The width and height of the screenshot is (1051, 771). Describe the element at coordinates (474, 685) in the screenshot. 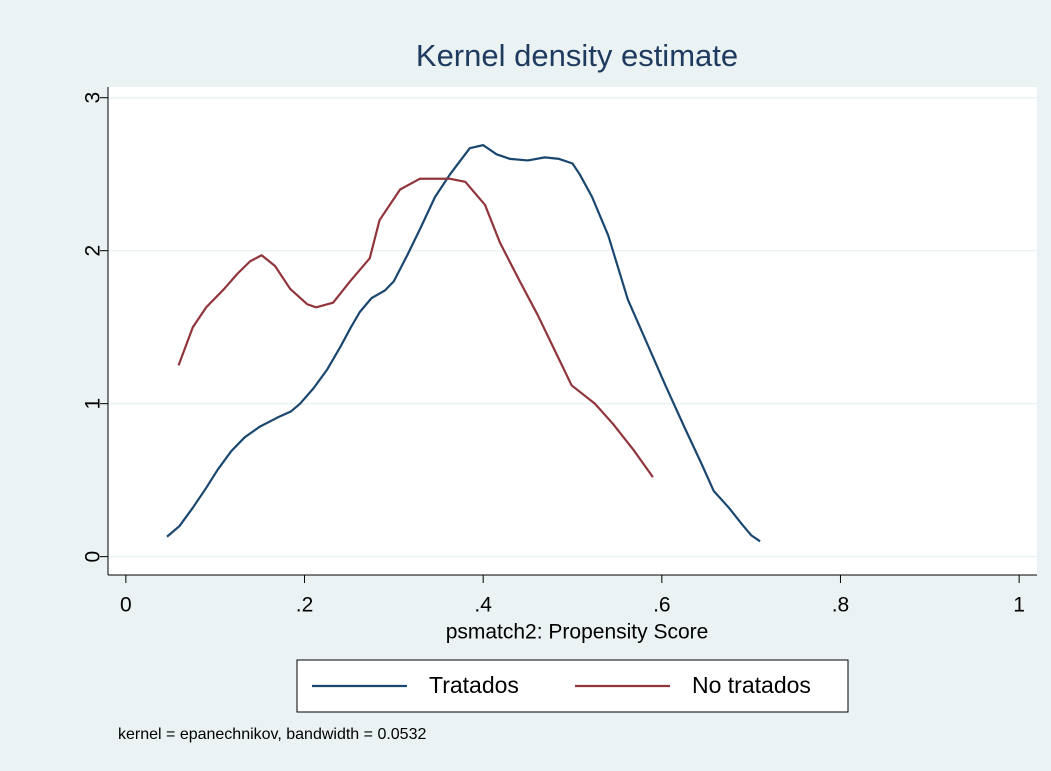

I see `legend-label: Tratados` at that location.